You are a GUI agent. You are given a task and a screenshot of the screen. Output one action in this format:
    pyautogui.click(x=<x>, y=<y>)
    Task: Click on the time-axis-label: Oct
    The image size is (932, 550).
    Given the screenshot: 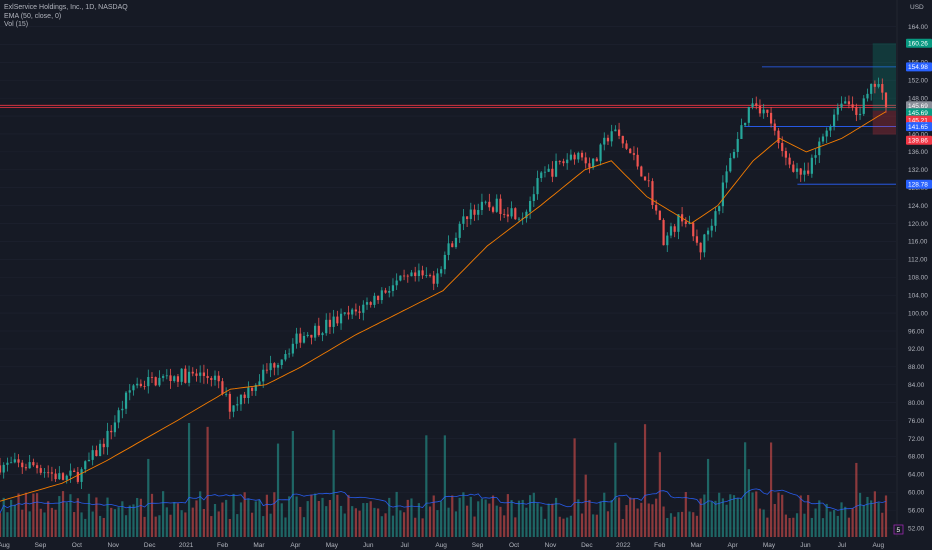 What is the action you would take?
    pyautogui.click(x=77, y=545)
    